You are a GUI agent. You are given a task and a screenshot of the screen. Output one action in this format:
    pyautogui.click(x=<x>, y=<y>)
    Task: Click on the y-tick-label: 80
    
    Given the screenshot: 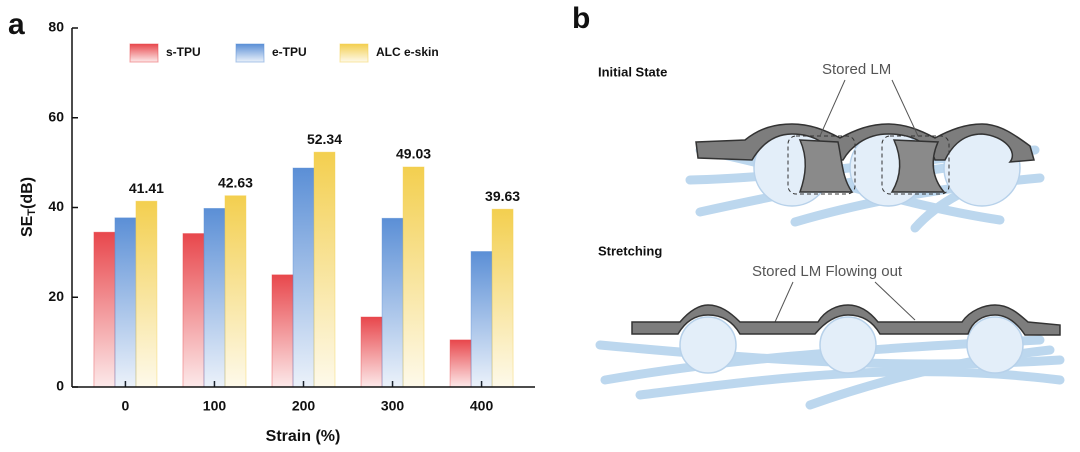 What is the action you would take?
    pyautogui.click(x=56, y=27)
    